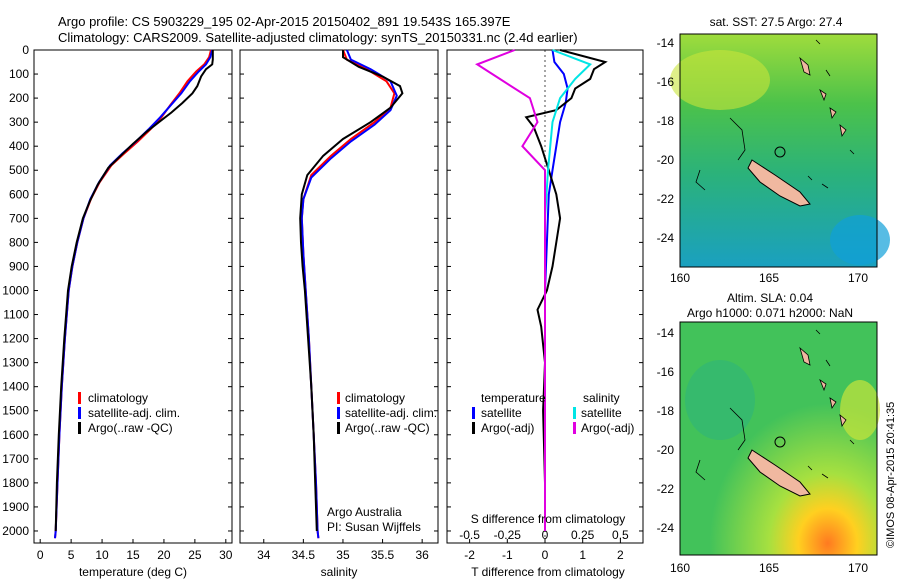 The width and height of the screenshot is (900, 580). What do you see at coordinates (860, 410) in the screenshot?
I see `sla-high-patch` at bounding box center [860, 410].